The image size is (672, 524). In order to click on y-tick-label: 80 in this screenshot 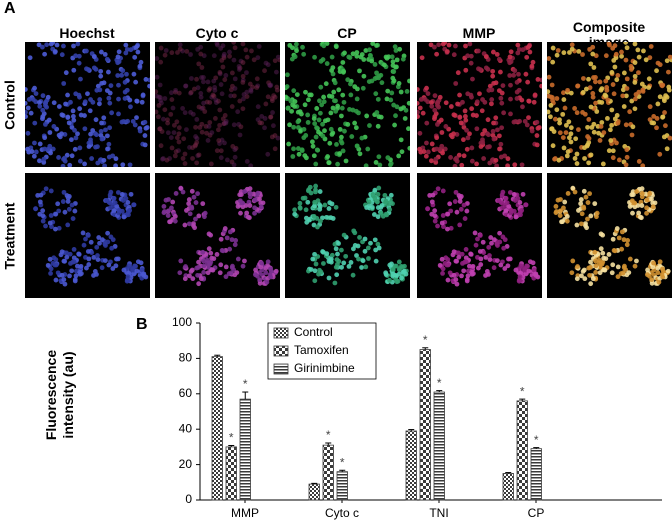, I will do `click(186, 358)`.